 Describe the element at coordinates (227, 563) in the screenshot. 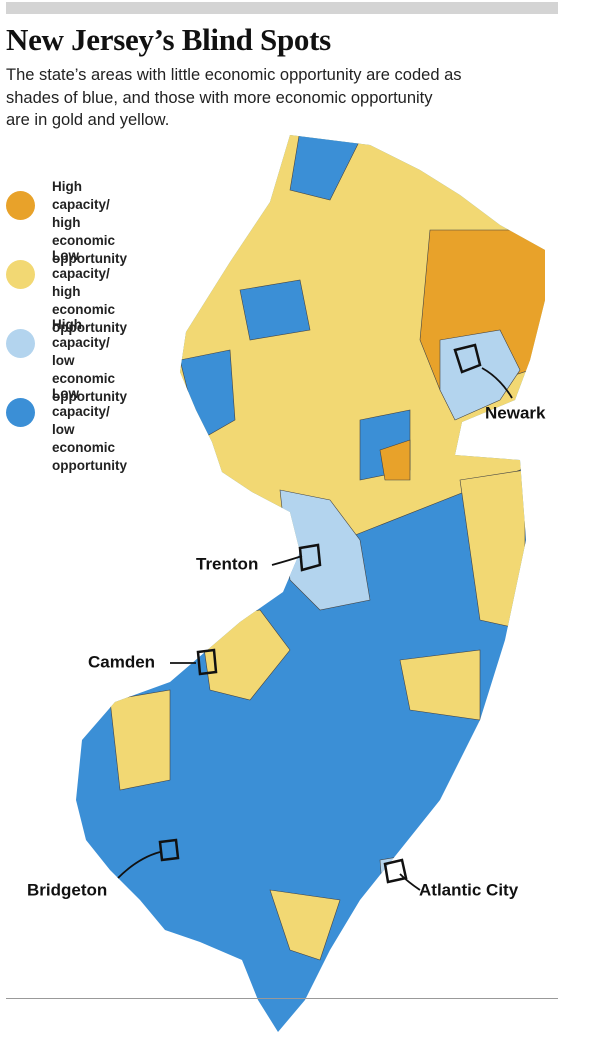

I see `city-label: Trenton` at that location.